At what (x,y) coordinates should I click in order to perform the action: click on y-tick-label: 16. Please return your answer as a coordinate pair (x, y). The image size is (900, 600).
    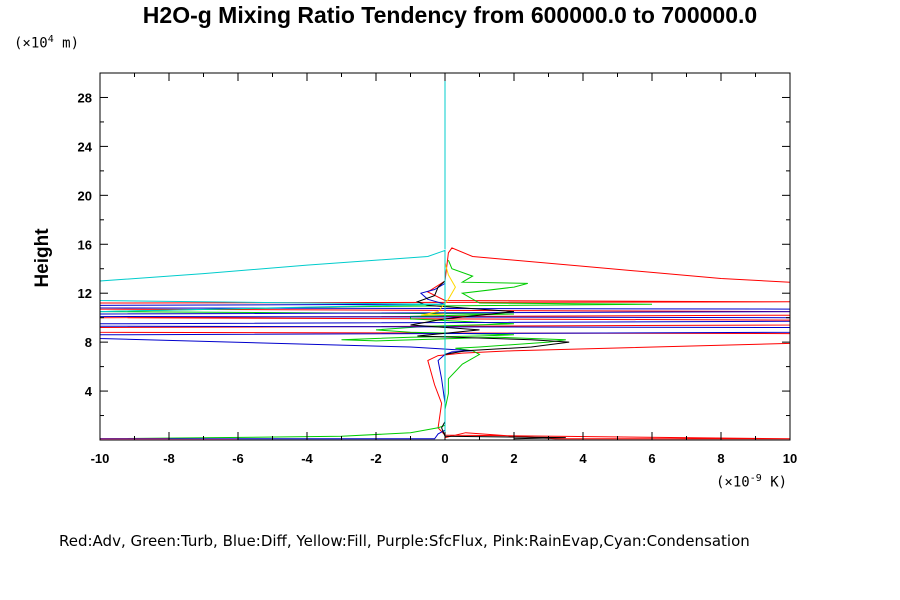
    Looking at the image, I should click on (85, 244).